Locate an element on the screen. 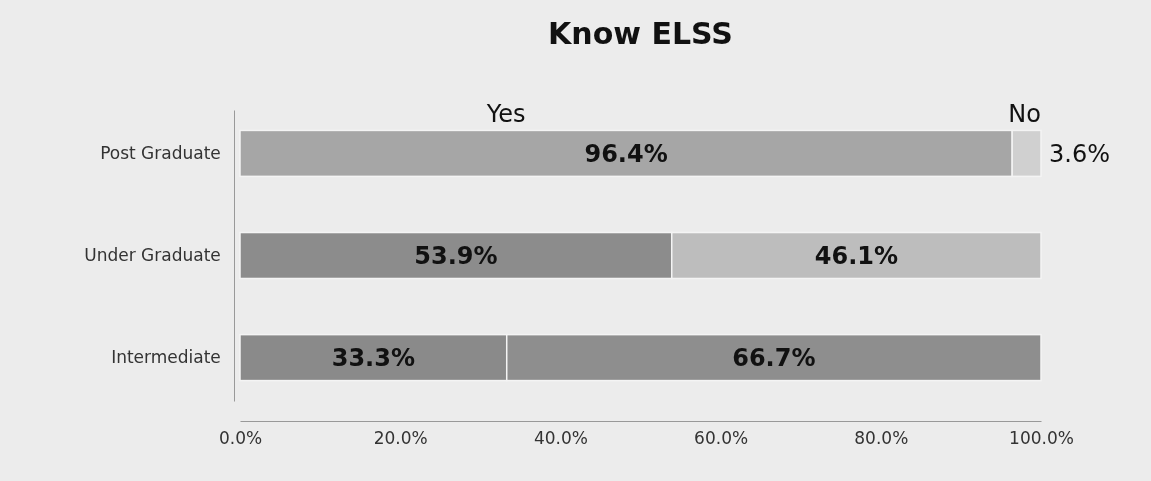 The image size is (1151, 481). data-label: 53.9% is located at coordinates (456, 256).